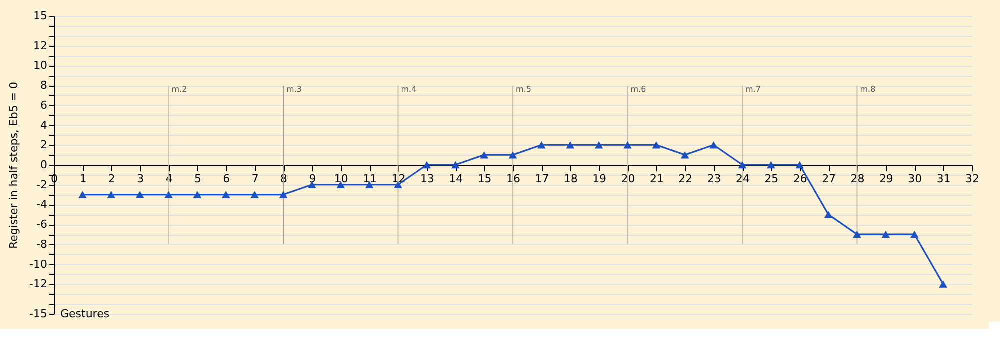 The image size is (1000, 350). Describe the element at coordinates (685, 179) in the screenshot. I see `x-tick-label: 22` at that location.